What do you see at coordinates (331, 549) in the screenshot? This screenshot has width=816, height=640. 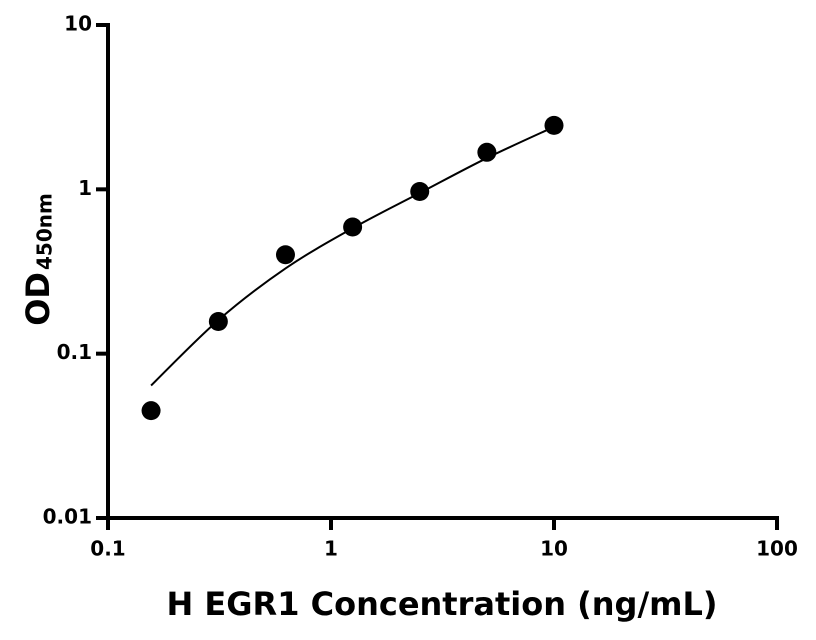 I see `x-tick-label: 1` at bounding box center [331, 549].